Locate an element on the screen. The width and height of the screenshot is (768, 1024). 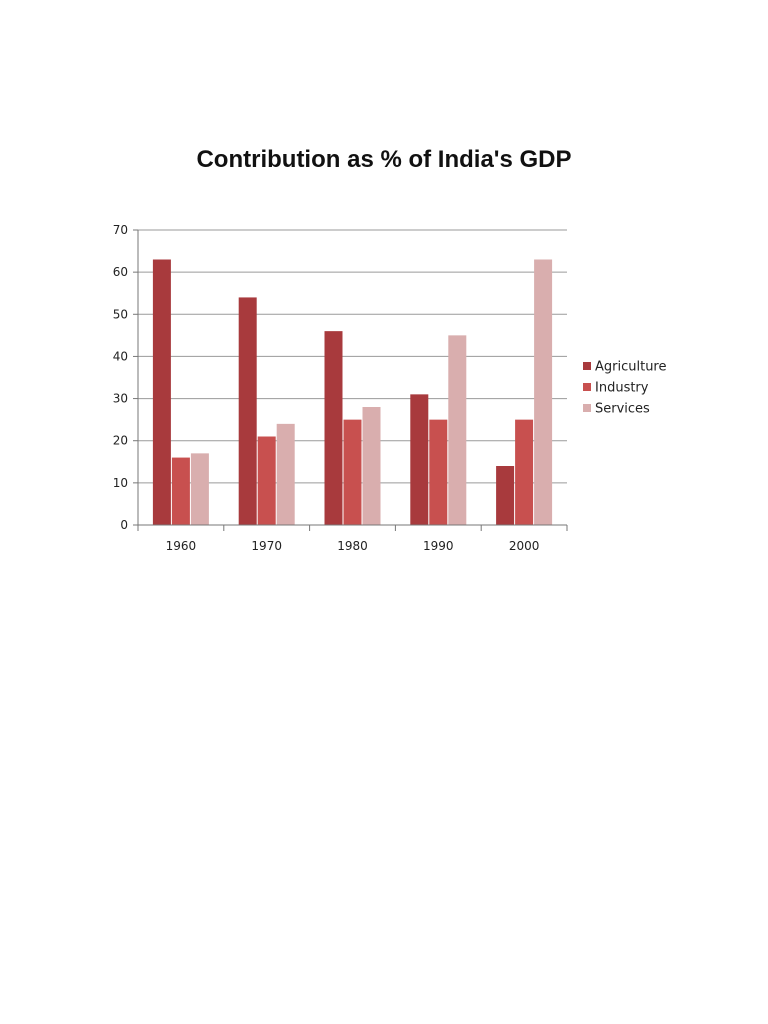
y-tick-label: 10 is located at coordinates (120, 483).